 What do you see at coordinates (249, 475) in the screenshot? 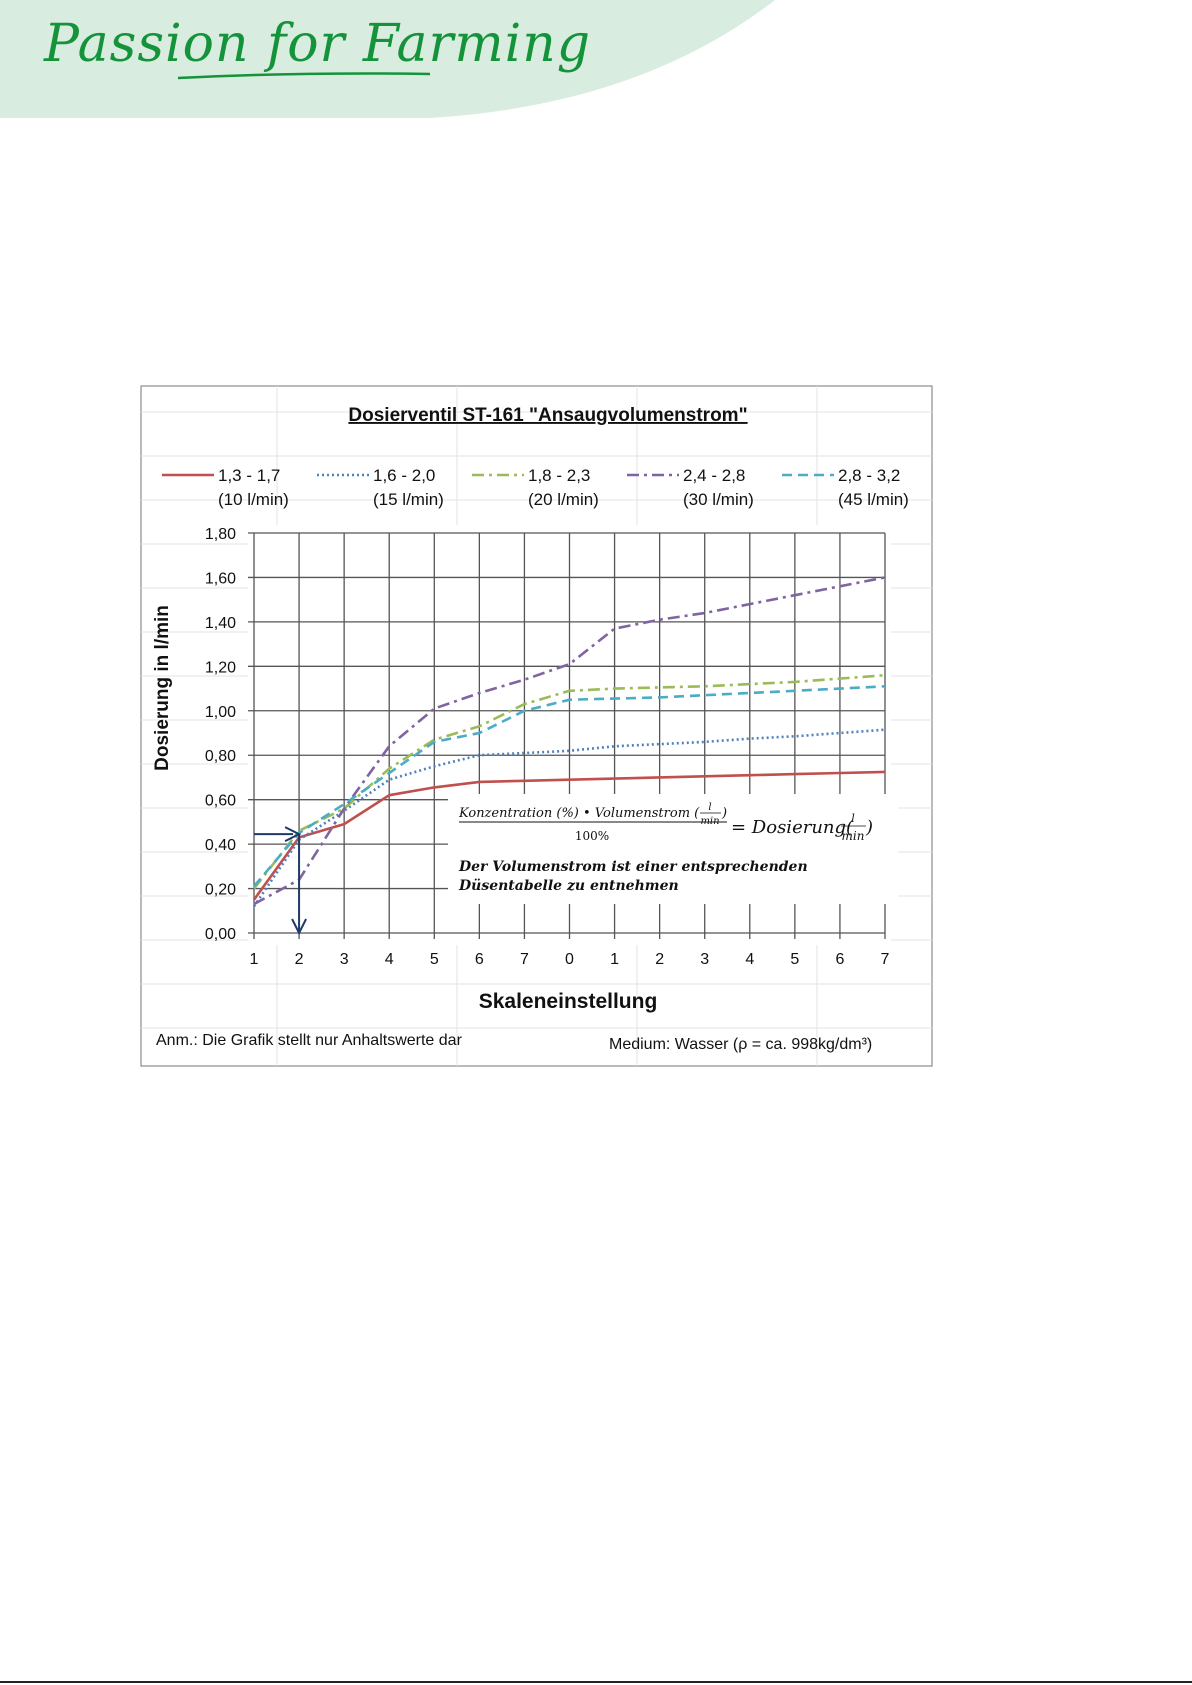
I see `legend-label: 1,3 - 1,7` at bounding box center [249, 475].